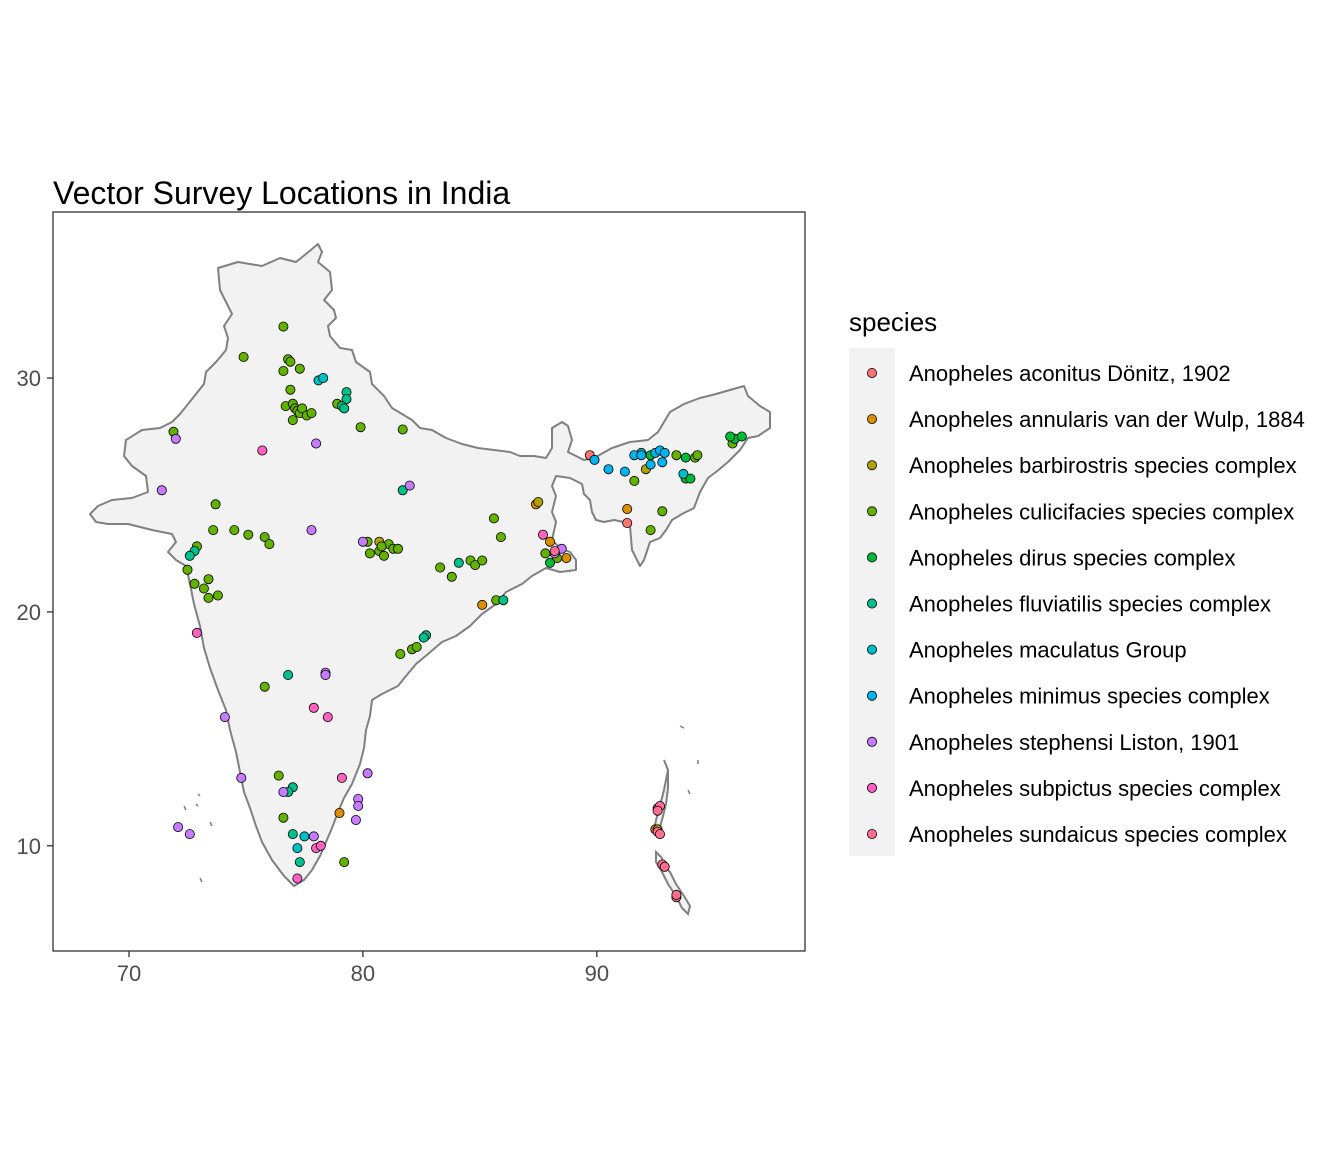 Image resolution: width=1344 pixels, height=1152 pixels. Describe the element at coordinates (893, 322) in the screenshot. I see `legend-title: species` at that location.